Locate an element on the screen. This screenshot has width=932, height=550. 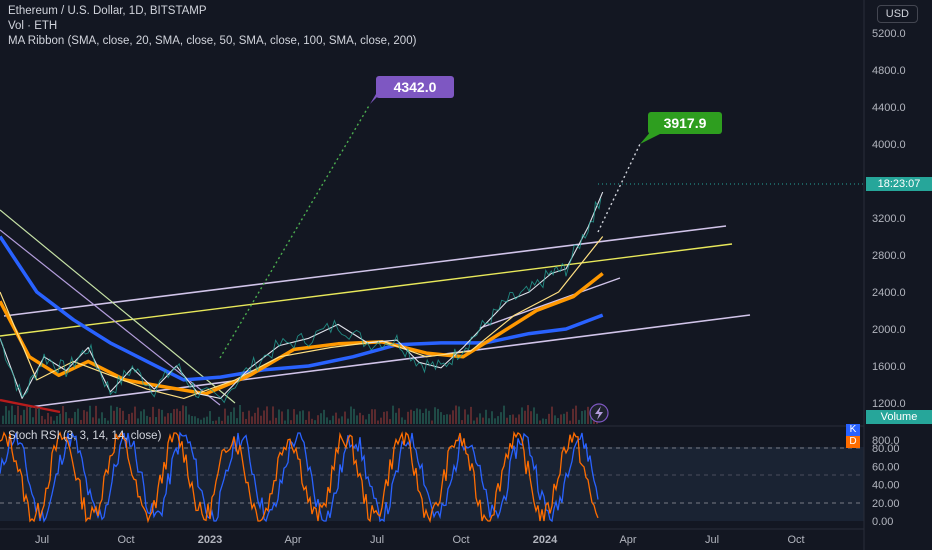
stoch-axis: 80.00 60.00 40.00 20.00 0.00 is located at coordinates (886, 485).